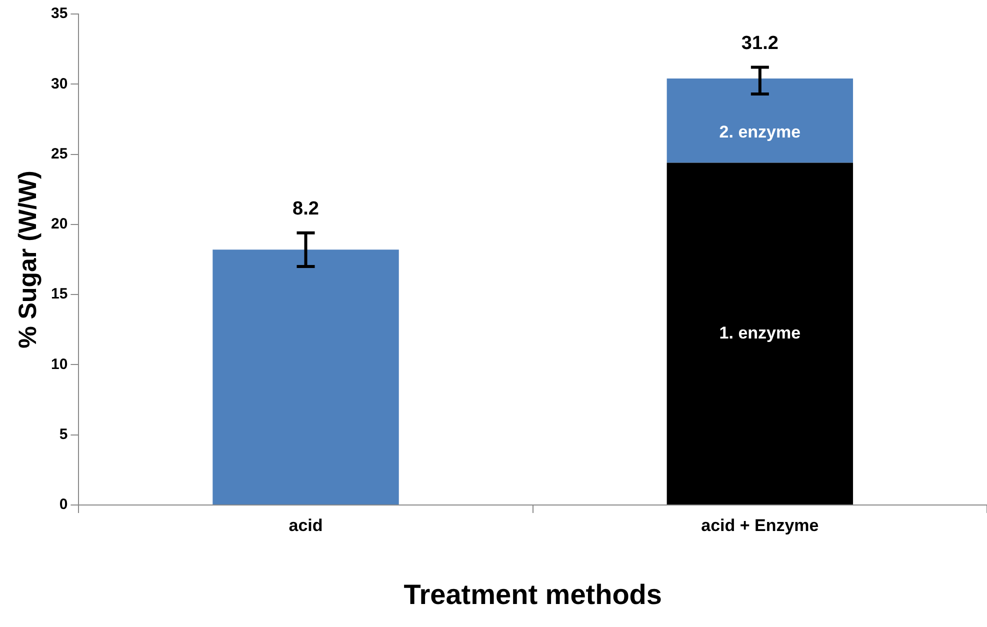 The image size is (987, 627). Describe the element at coordinates (59, 13) in the screenshot. I see `y-tick-label: 35` at that location.